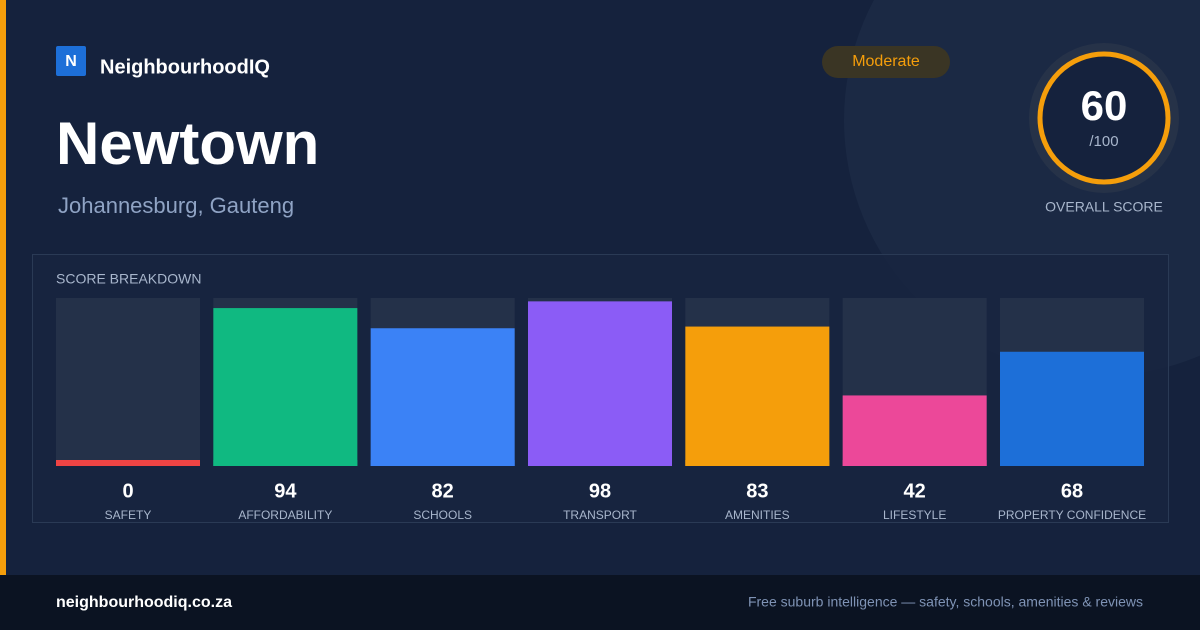 The height and width of the screenshot is (630, 1200). What do you see at coordinates (1072, 515) in the screenshot?
I see `category-label: PROPERTY CONFIDENCE` at bounding box center [1072, 515].